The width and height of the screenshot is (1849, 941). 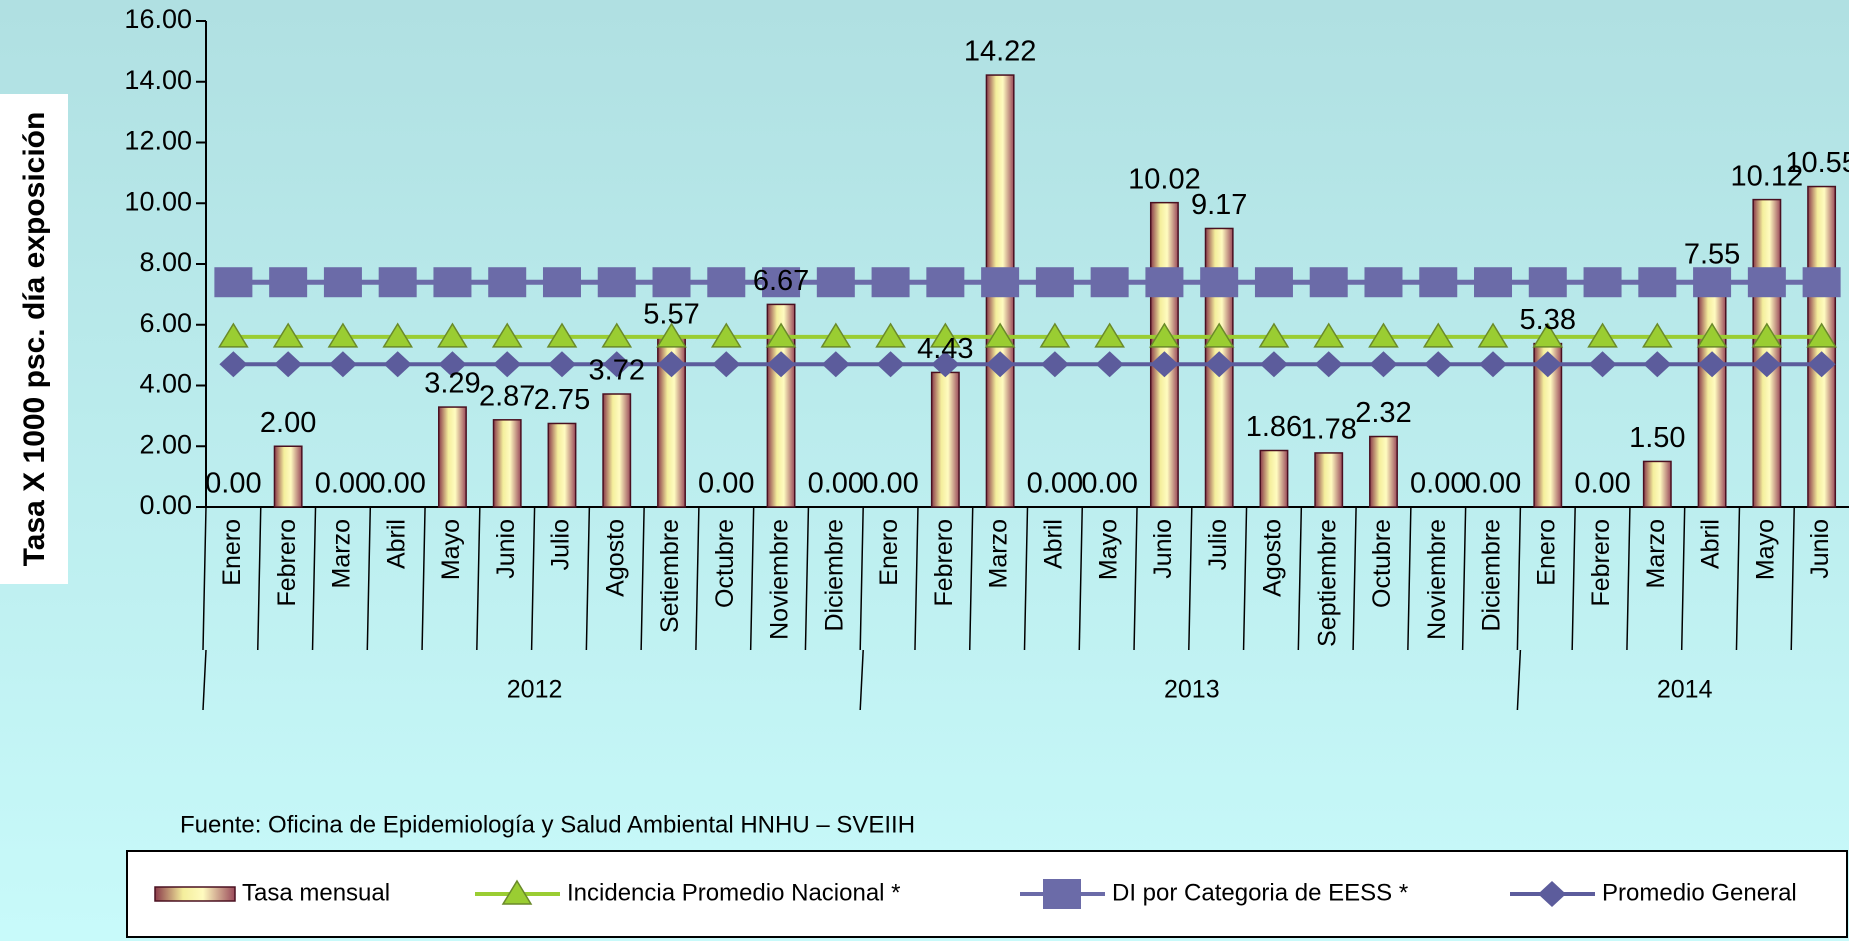 What do you see at coordinates (165, 323) in the screenshot?
I see `y-tick-label: 6.00` at bounding box center [165, 323].